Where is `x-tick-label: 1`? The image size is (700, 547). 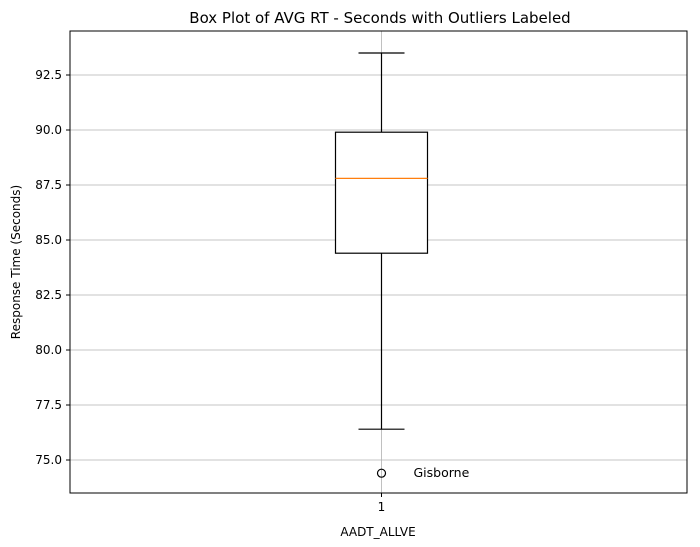 x-tick-label: 1 is located at coordinates (382, 507).